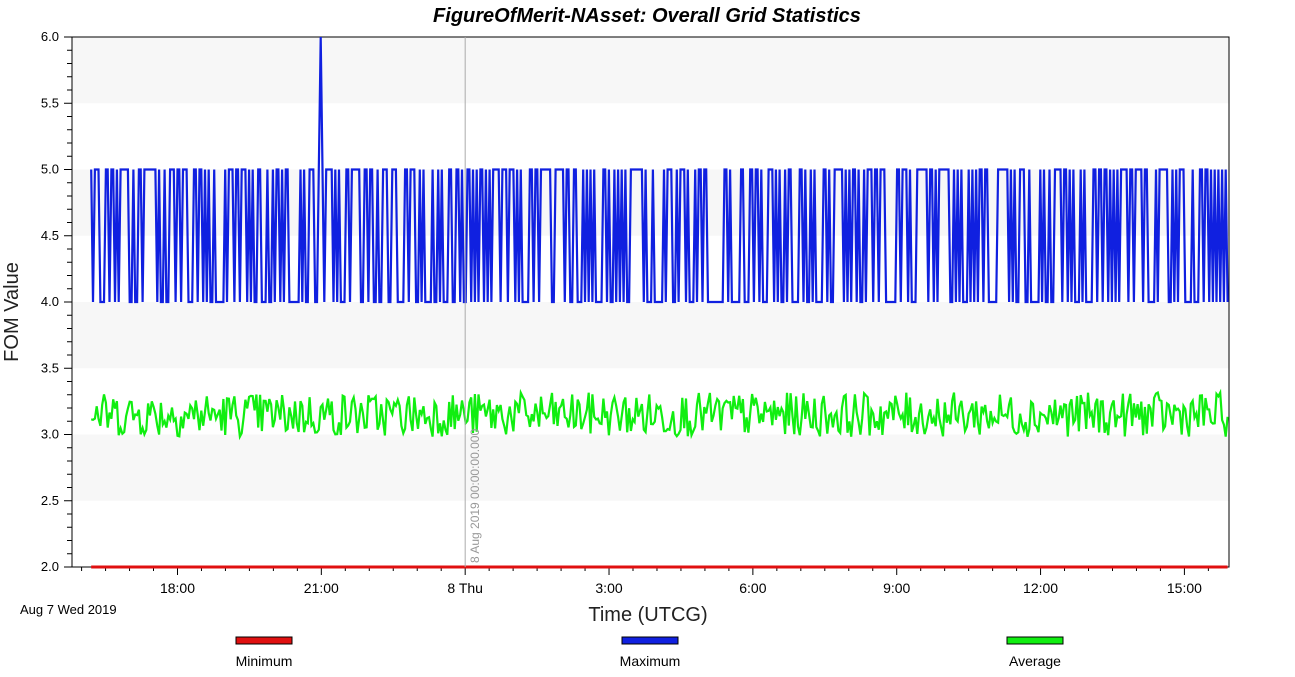 This screenshot has height=677, width=1295. I want to click on y-axis-label: FOM Value, so click(12, 312).